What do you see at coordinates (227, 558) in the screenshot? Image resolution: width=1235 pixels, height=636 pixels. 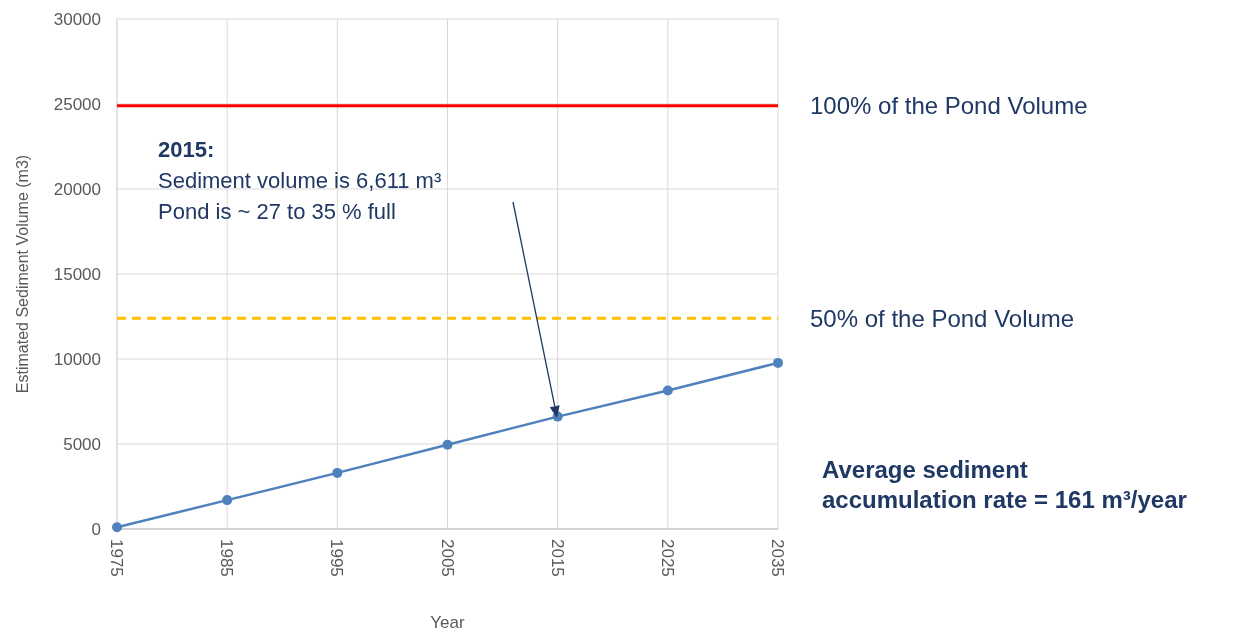 I see `x-tick-label: 1985` at bounding box center [227, 558].